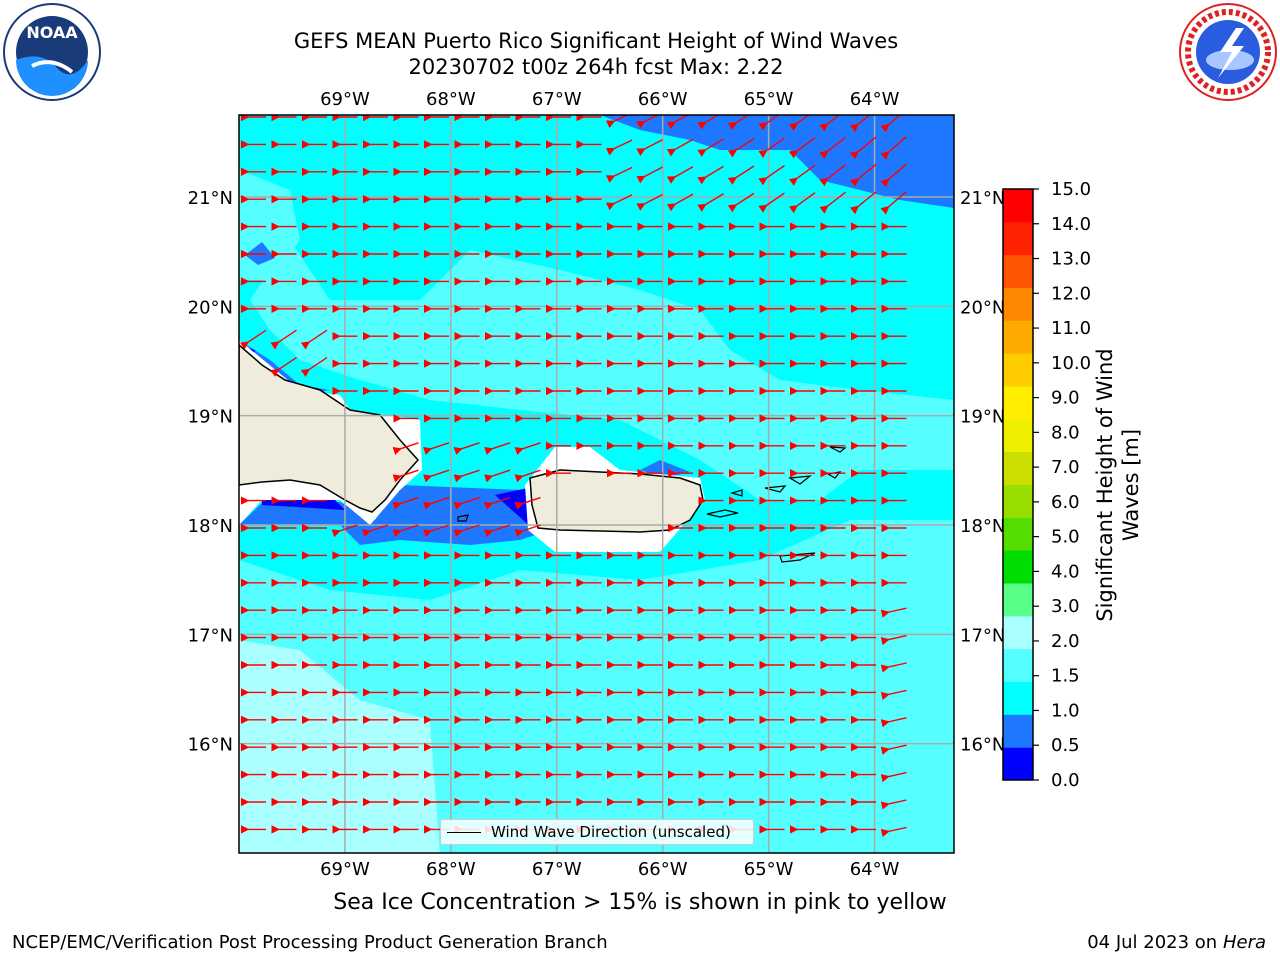  What do you see at coordinates (1065, 710) in the screenshot?
I see `colorbar-tick-label: 1.0` at bounding box center [1065, 710].